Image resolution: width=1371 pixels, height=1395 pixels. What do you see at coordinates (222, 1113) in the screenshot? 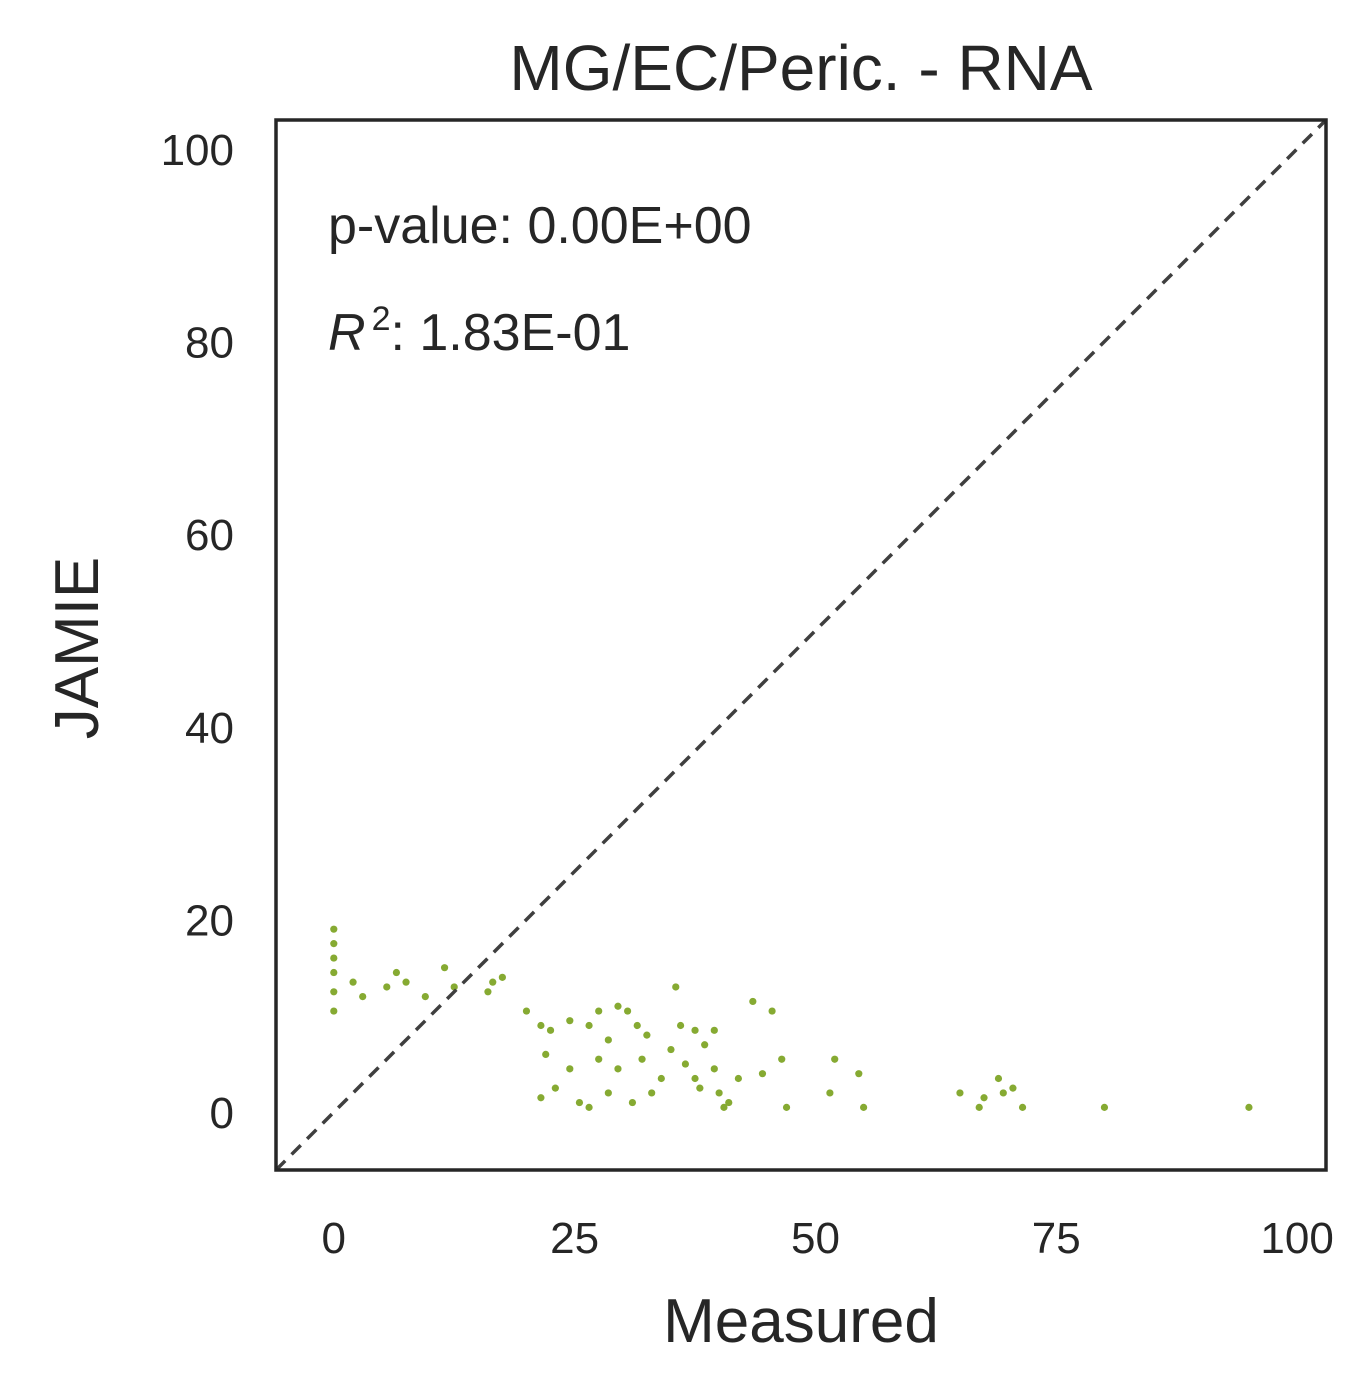
I see `y-tick-label: 0` at bounding box center [222, 1113].